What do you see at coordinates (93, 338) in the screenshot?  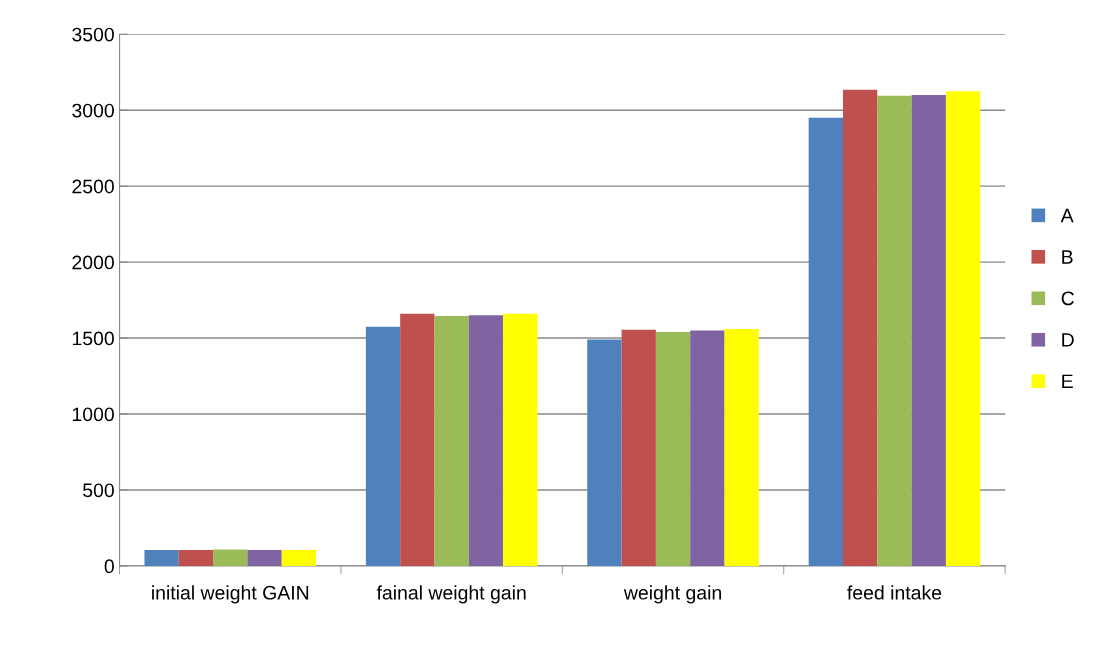 I see `y-tick-label: 1500` at bounding box center [93, 338].